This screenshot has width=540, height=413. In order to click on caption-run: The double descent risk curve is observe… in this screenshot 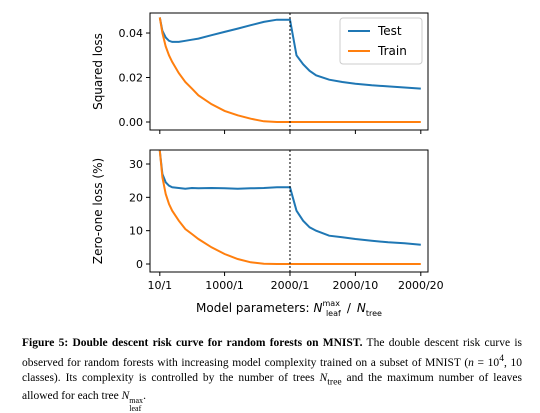, I will do `click(272, 353)`.